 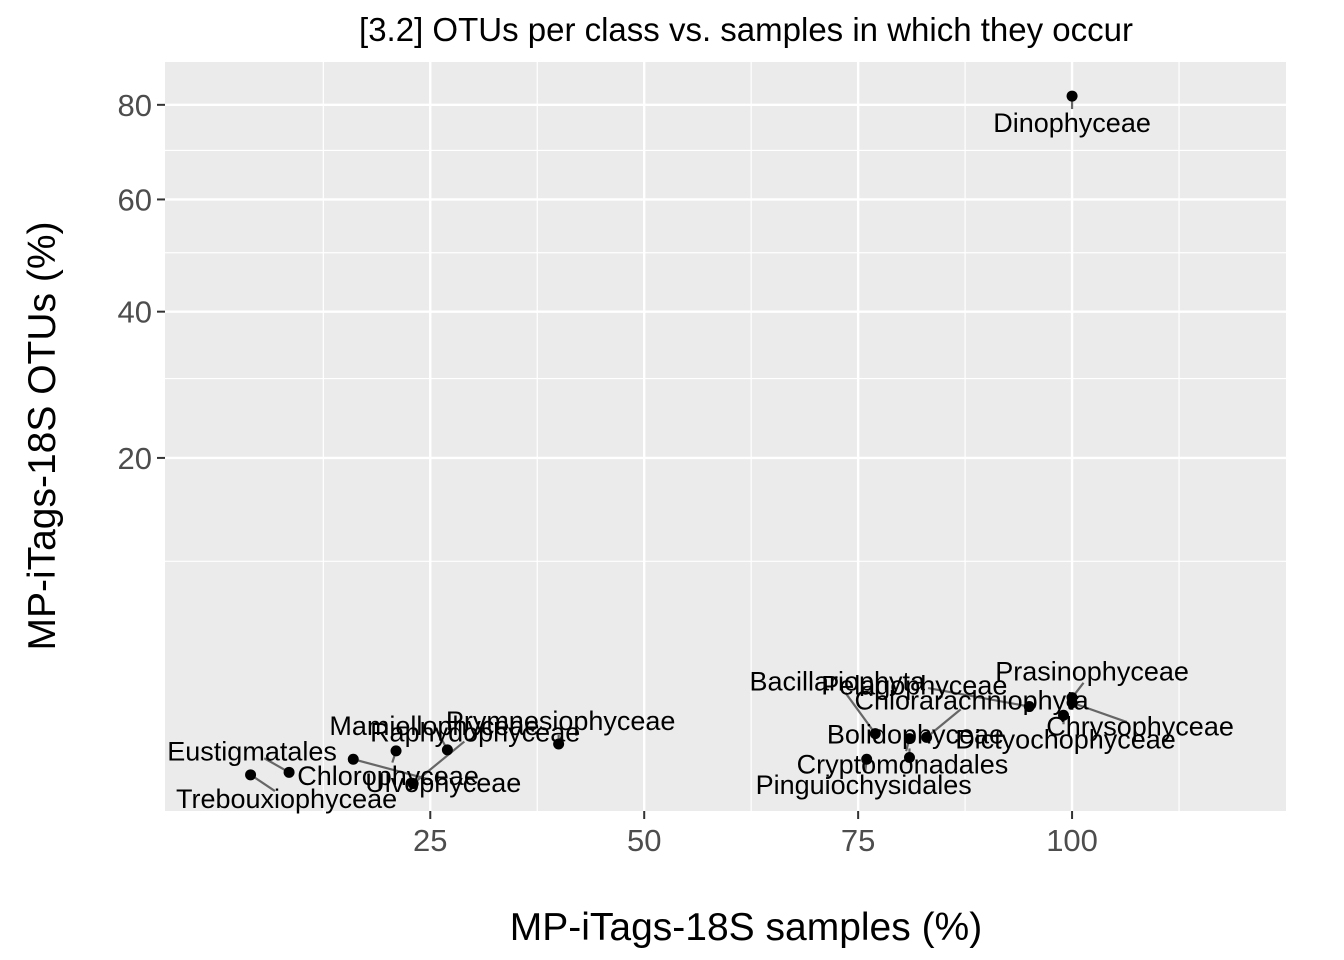 I want to click on data-point-label: Dictyochophyceae, so click(x=1065, y=739).